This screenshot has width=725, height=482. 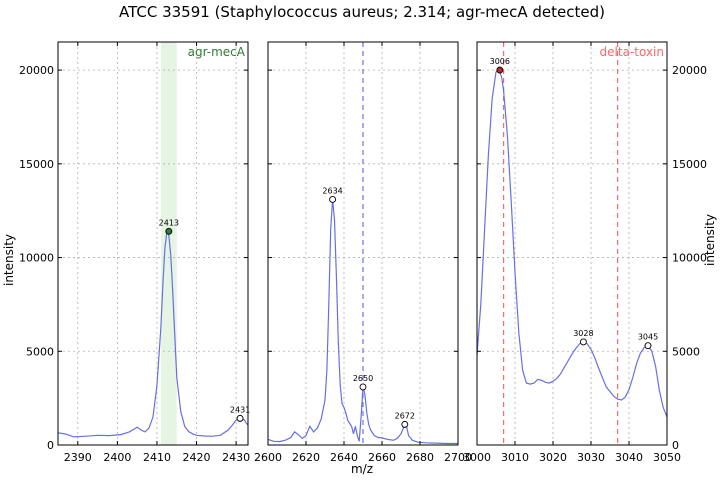 What do you see at coordinates (629, 457) in the screenshot?
I see `x-tick-label: 3040` at bounding box center [629, 457].